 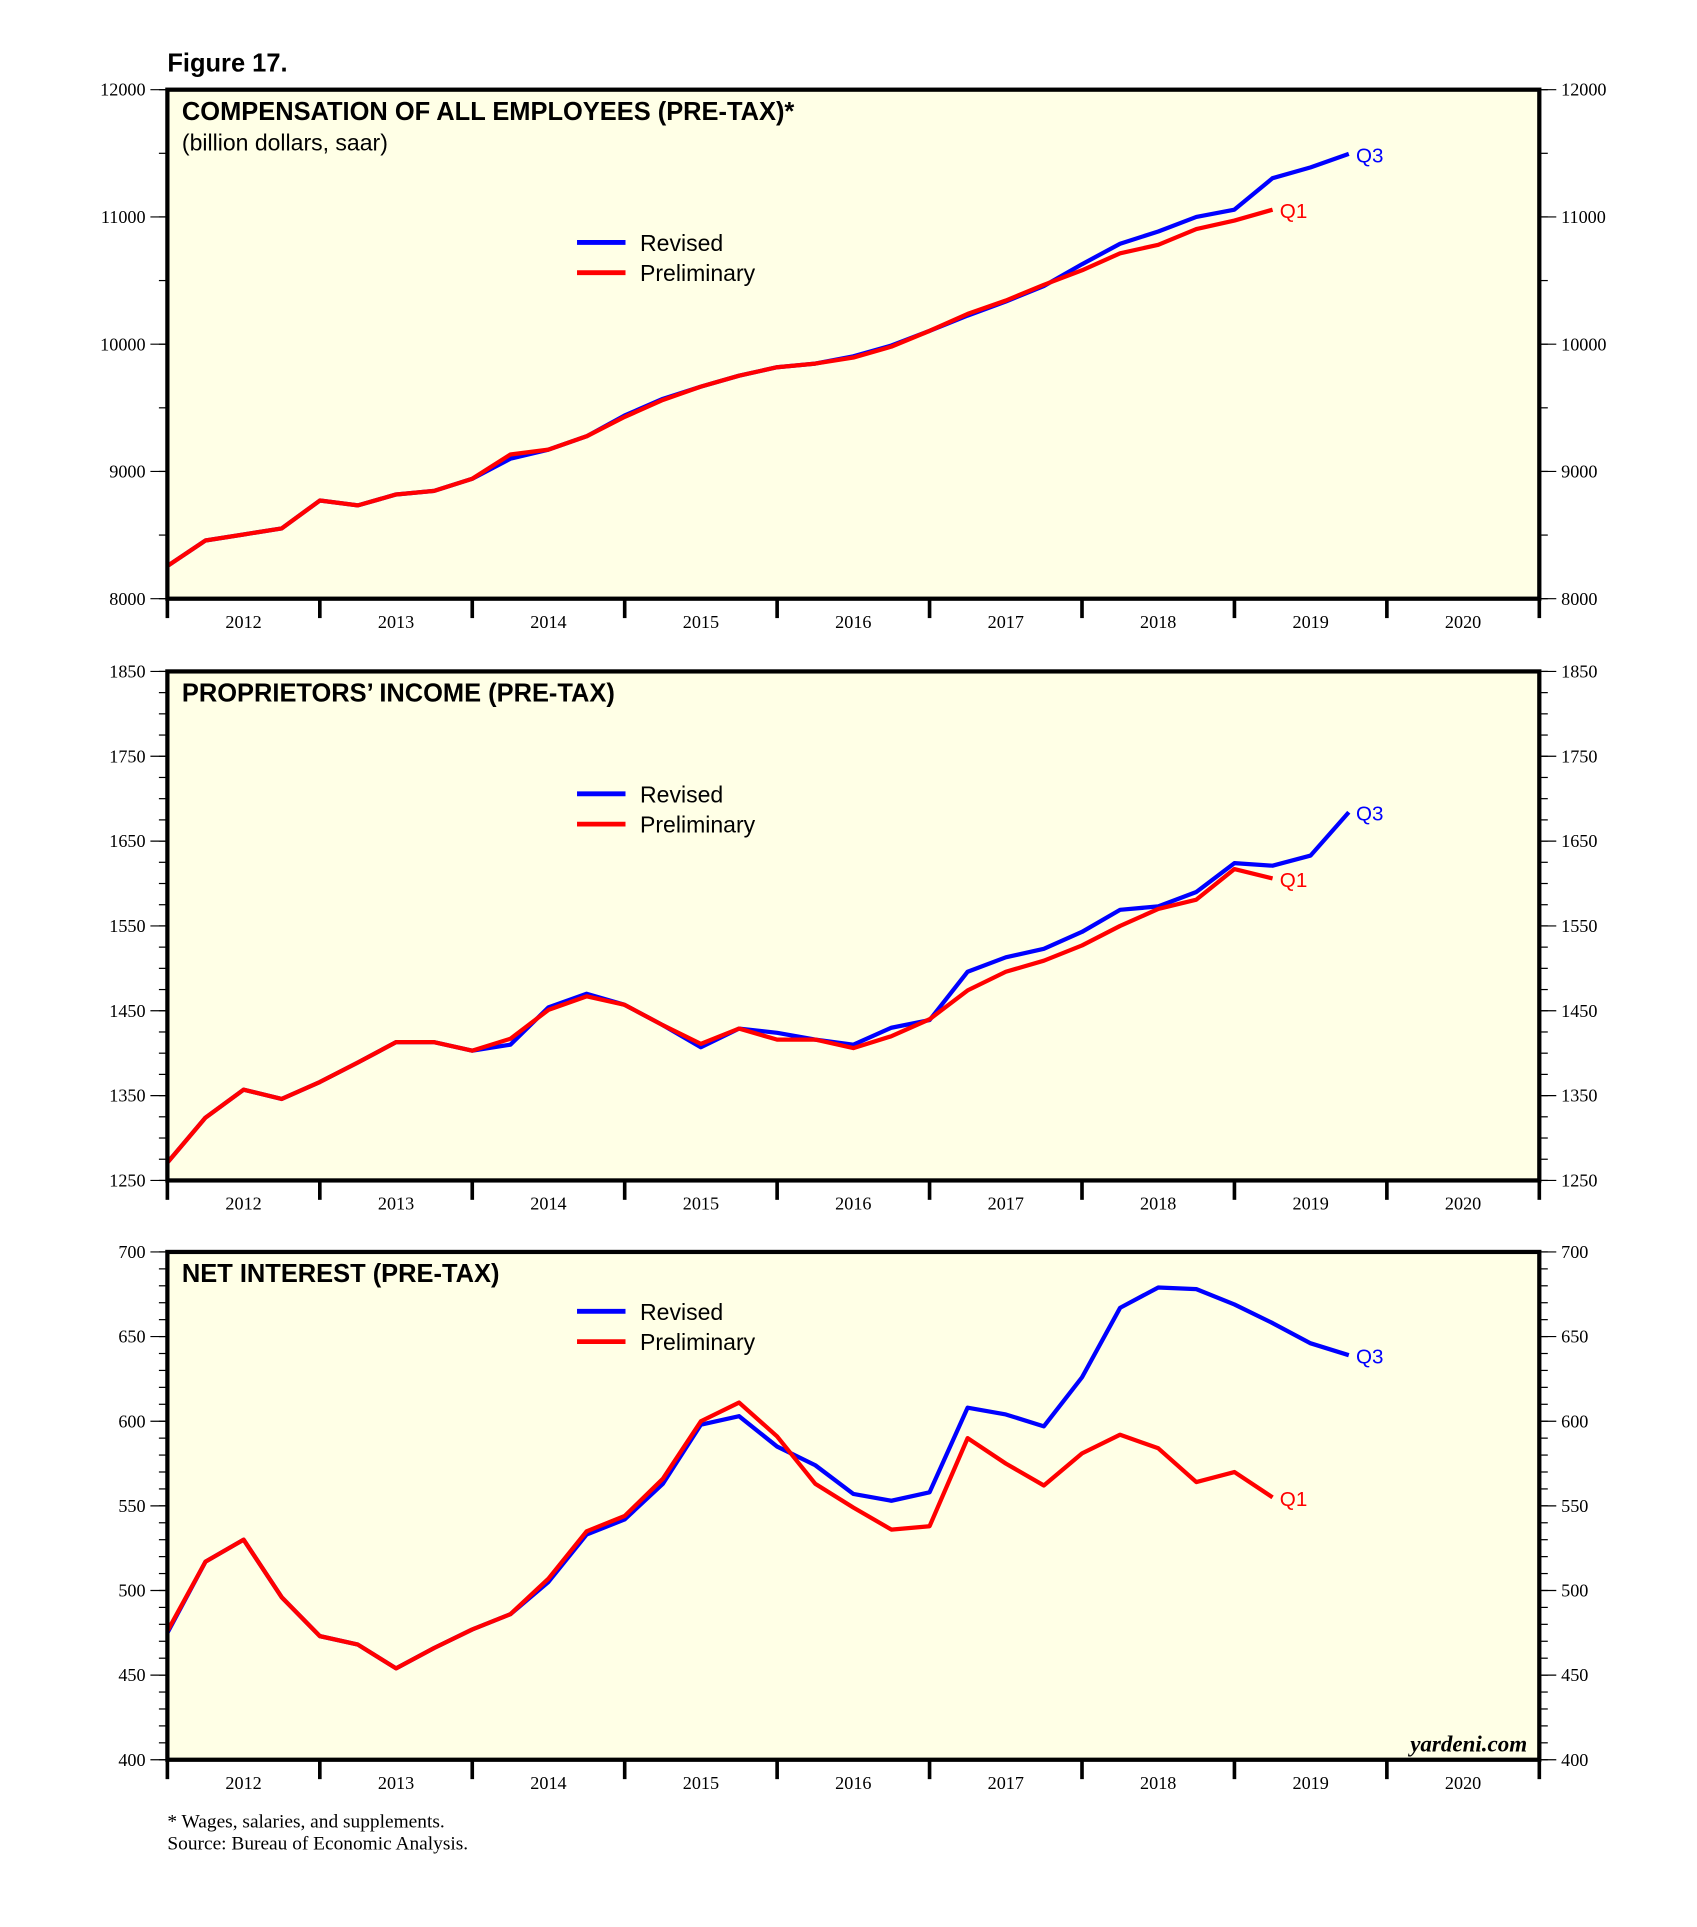 What do you see at coordinates (127, 599) in the screenshot?
I see `y-tick-label-left: 8000` at bounding box center [127, 599].